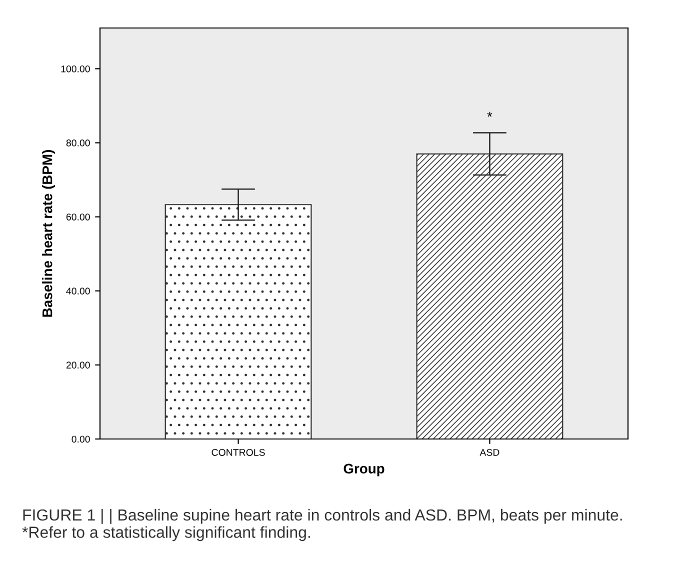  Describe the element at coordinates (75, 68) in the screenshot. I see `y-tick-label: 100.00` at that location.